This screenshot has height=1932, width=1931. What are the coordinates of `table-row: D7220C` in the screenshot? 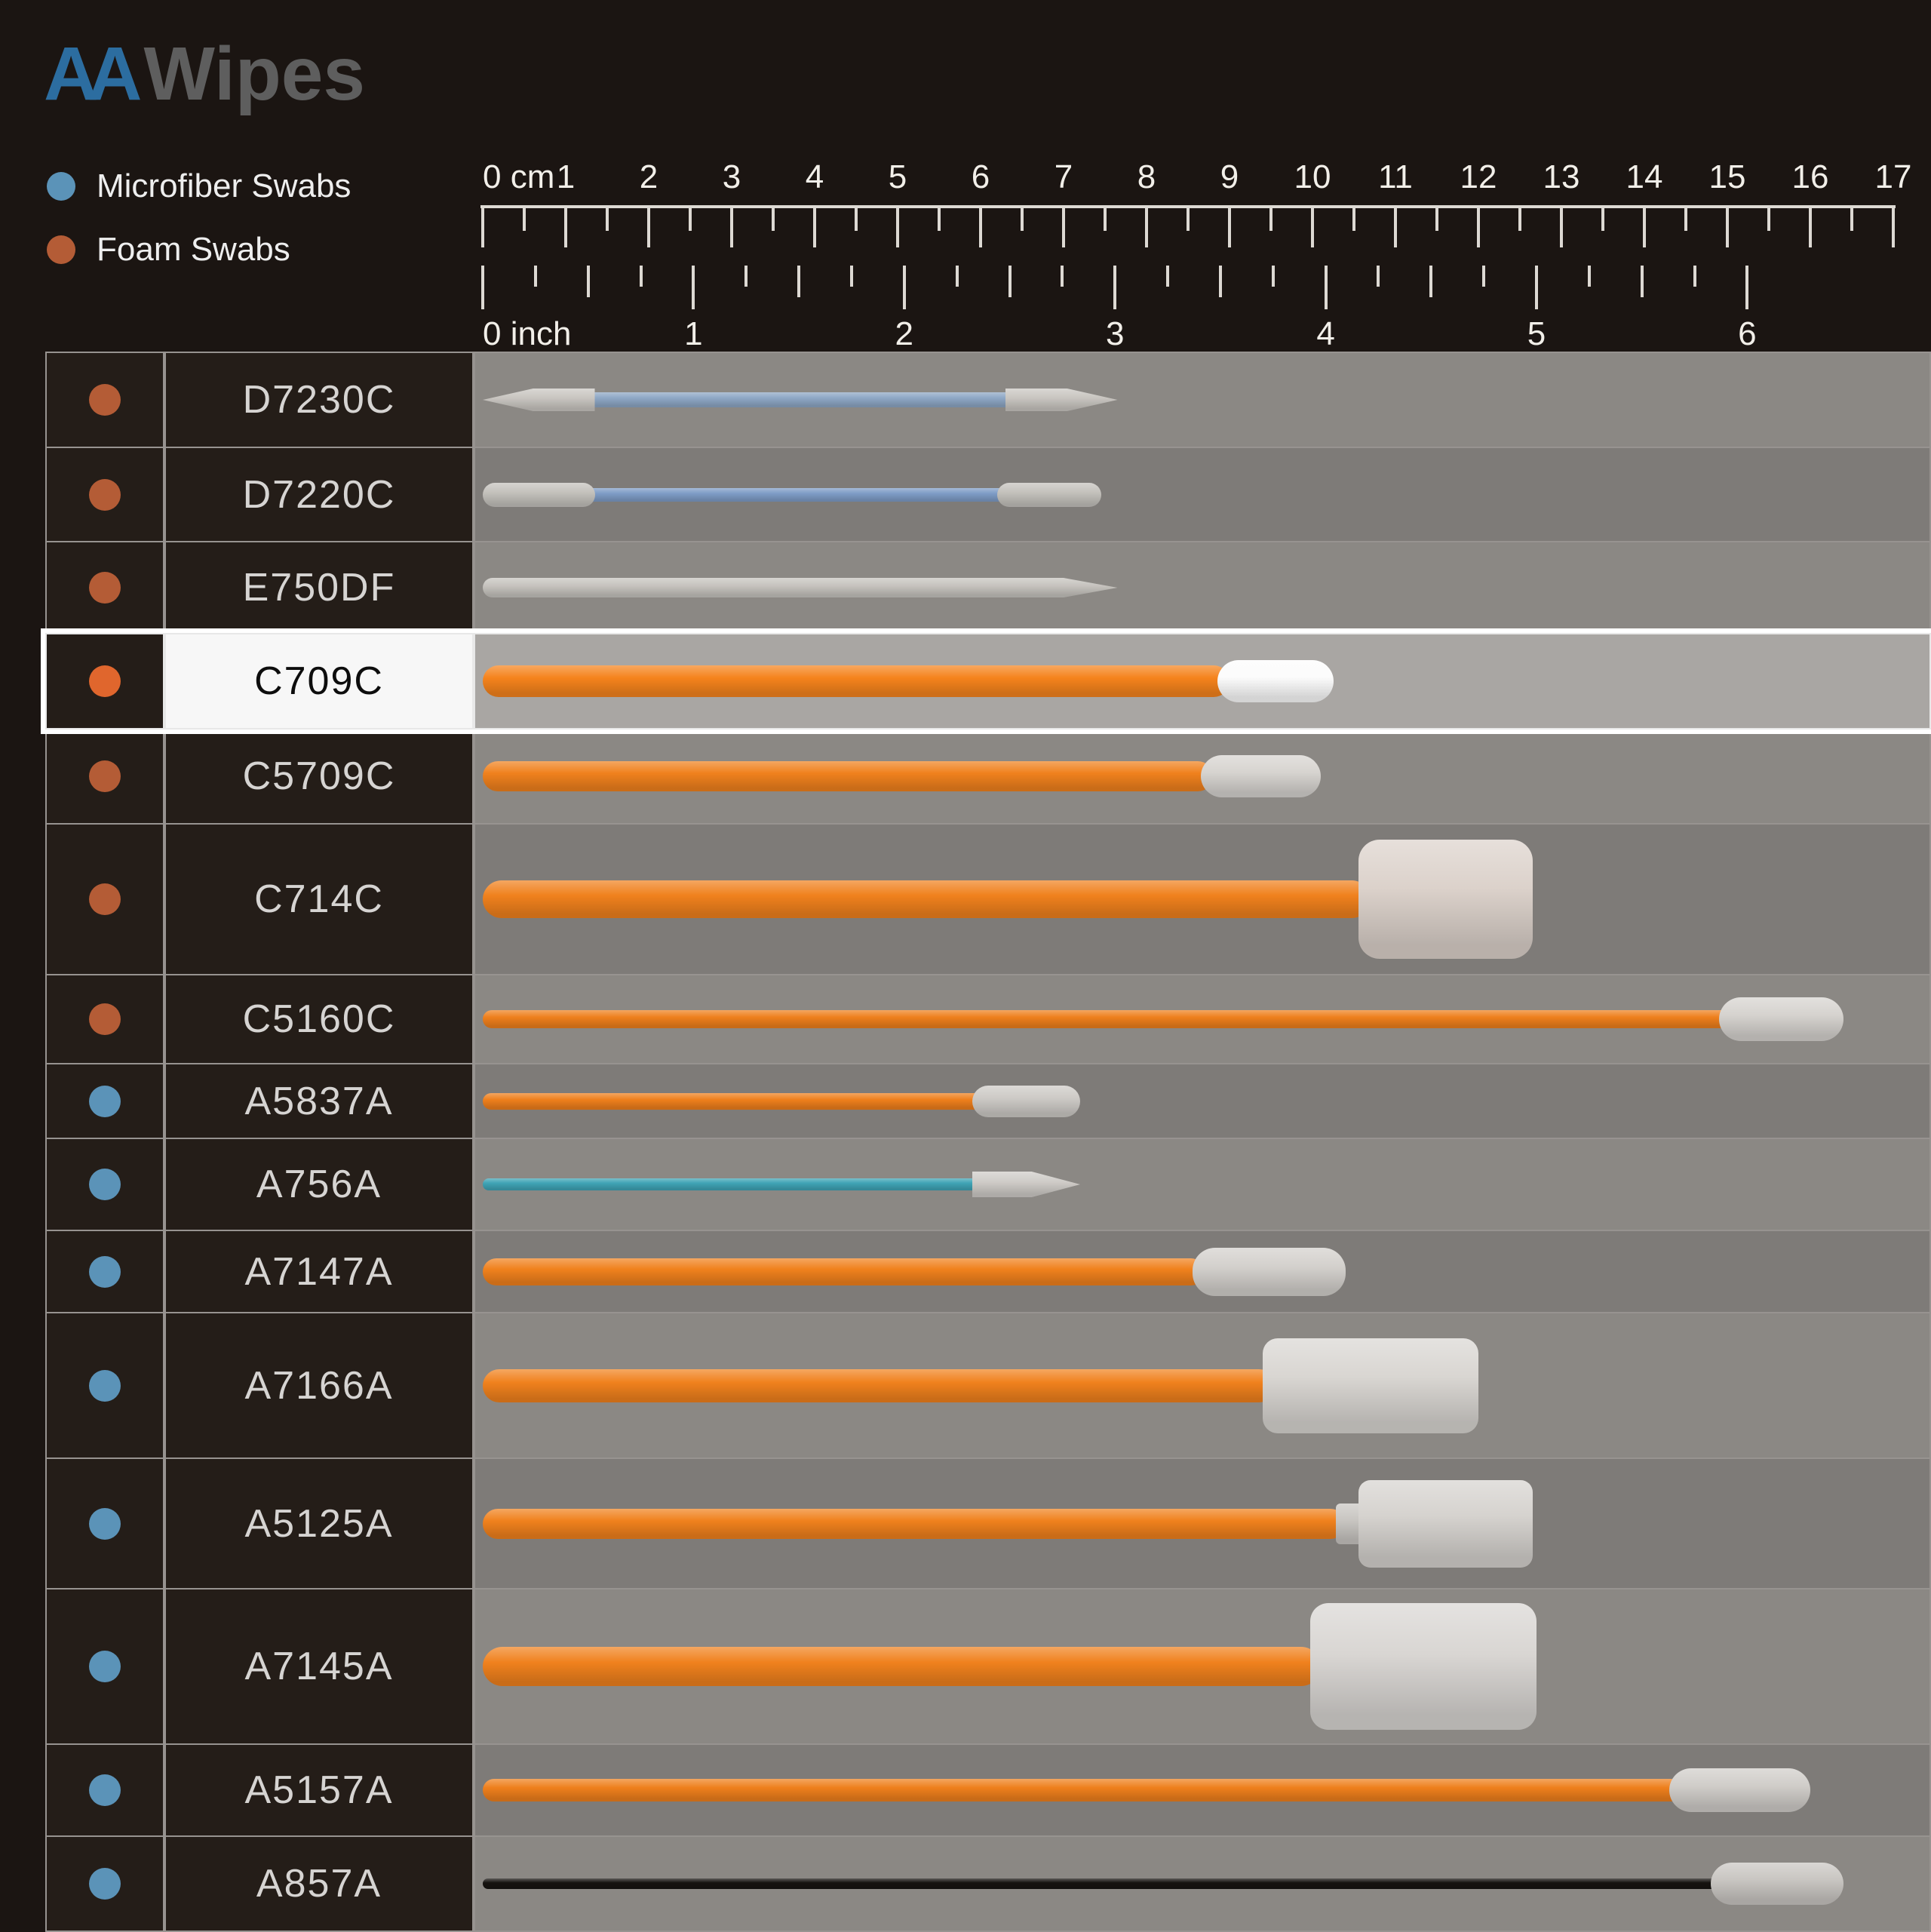 It's located at (988, 494).